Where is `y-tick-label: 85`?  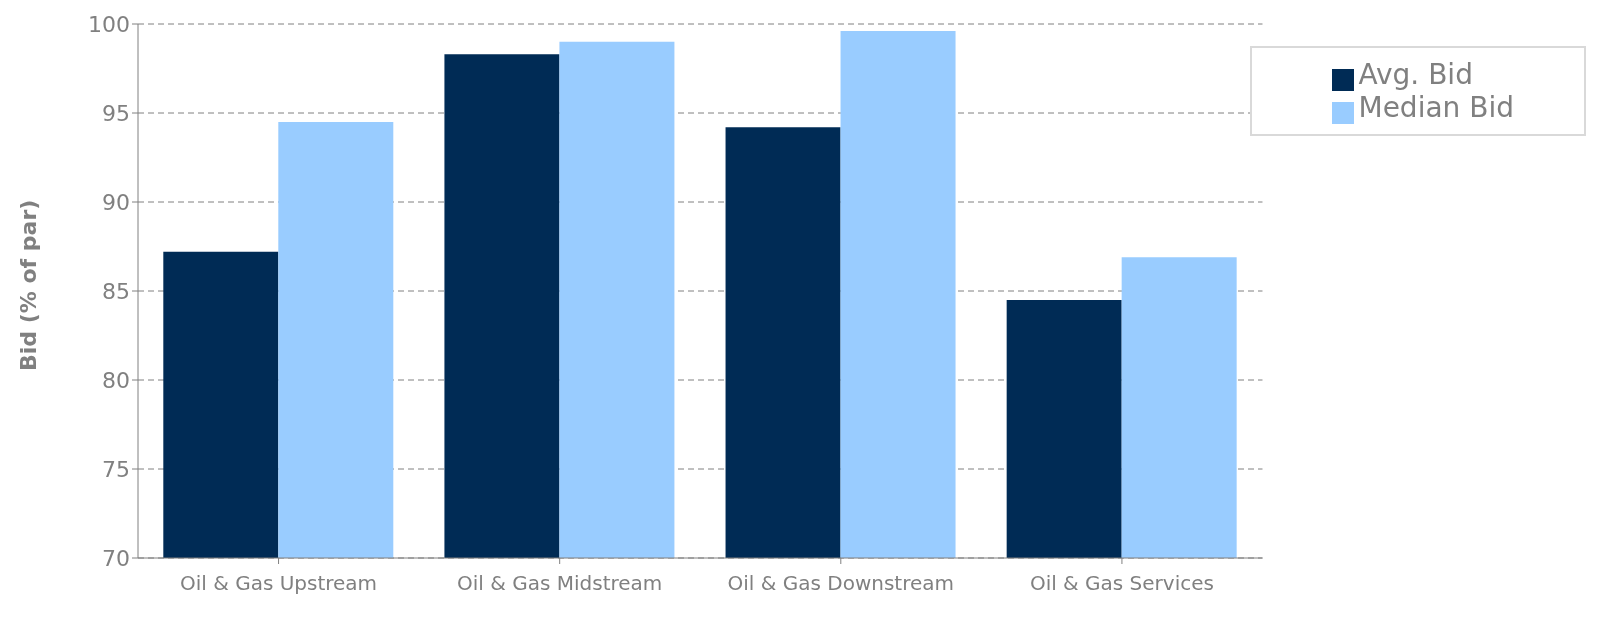 y-tick-label: 85 is located at coordinates (116, 291).